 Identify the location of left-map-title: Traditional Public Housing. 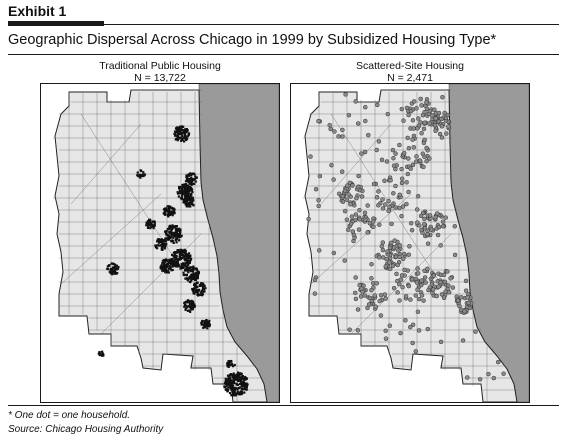
(160, 66).